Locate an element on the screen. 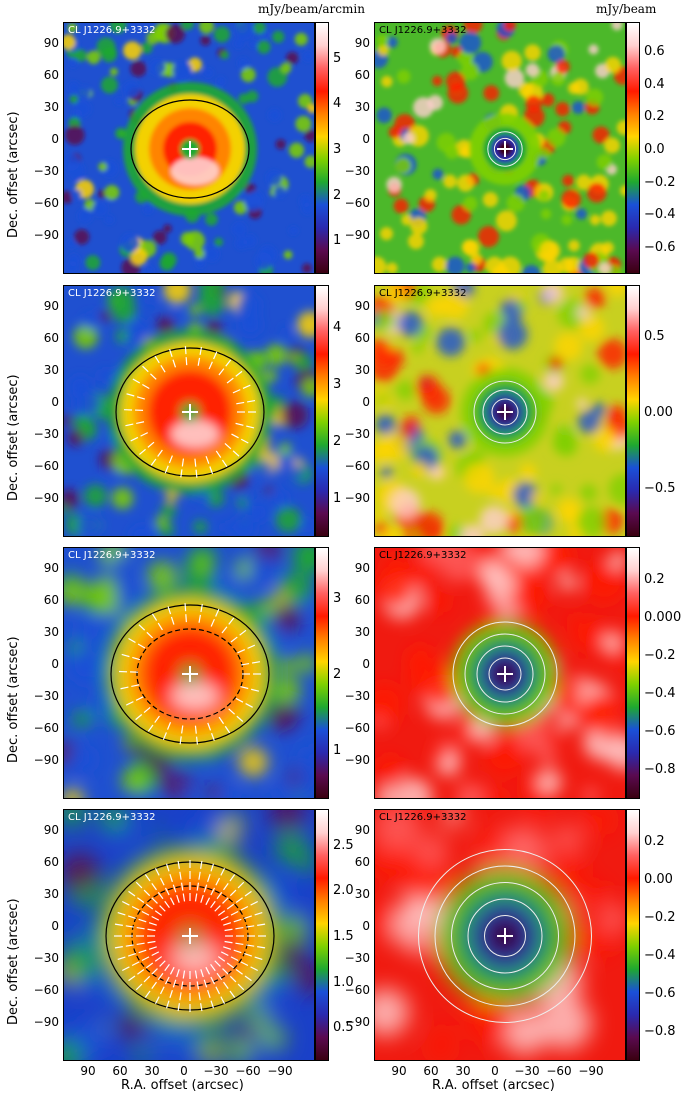 The width and height of the screenshot is (683, 1095). x-tick-label: 30 is located at coordinates (152, 1071).